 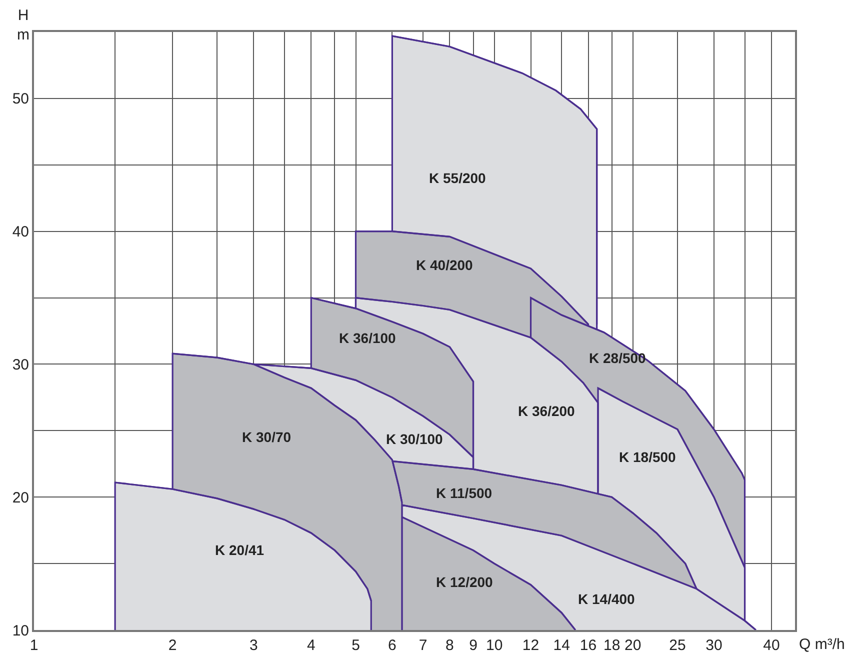 I want to click on x-tick-label: 30, so click(x=714, y=645).